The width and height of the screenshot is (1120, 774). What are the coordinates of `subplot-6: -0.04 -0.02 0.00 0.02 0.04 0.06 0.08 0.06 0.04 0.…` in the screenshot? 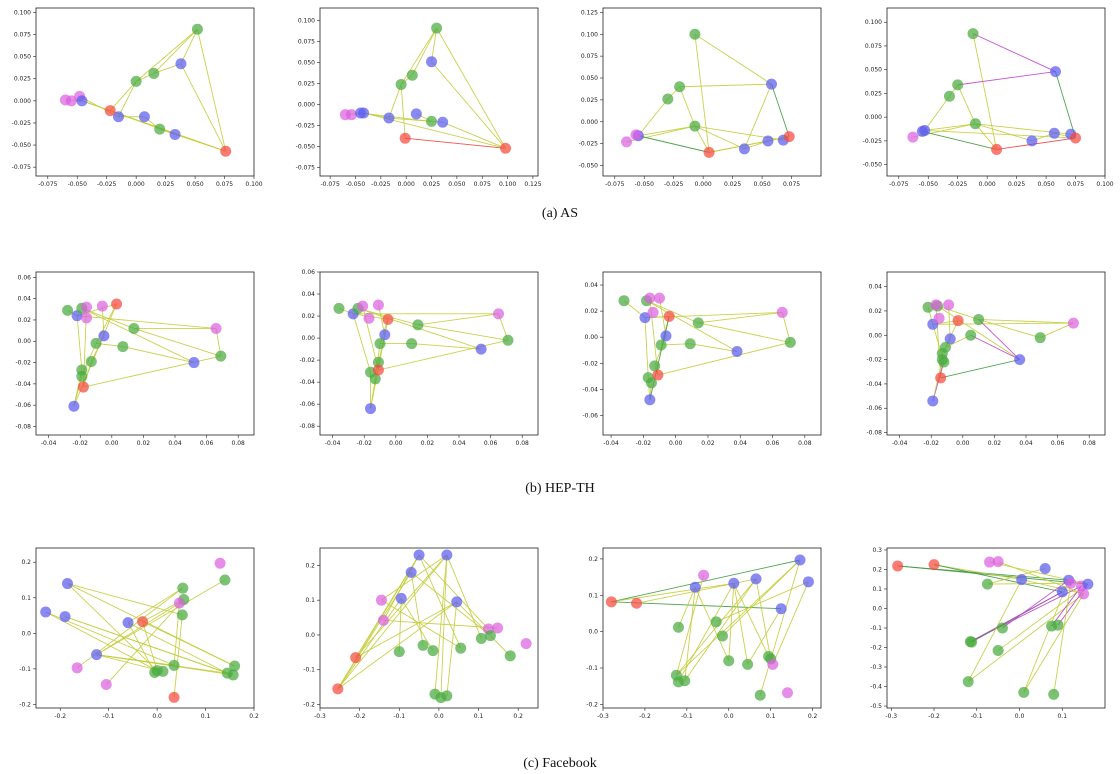 It's located at (419, 358).